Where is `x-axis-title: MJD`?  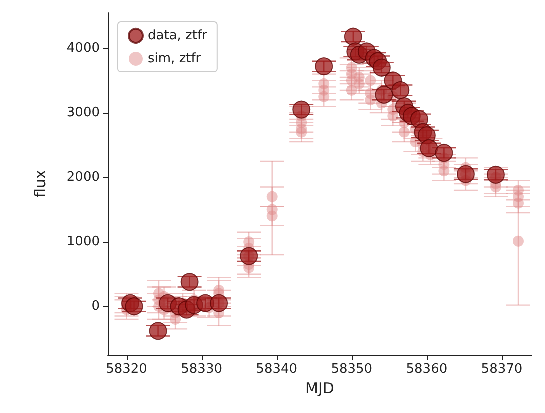
x-axis-title: MJD is located at coordinates (320, 389).